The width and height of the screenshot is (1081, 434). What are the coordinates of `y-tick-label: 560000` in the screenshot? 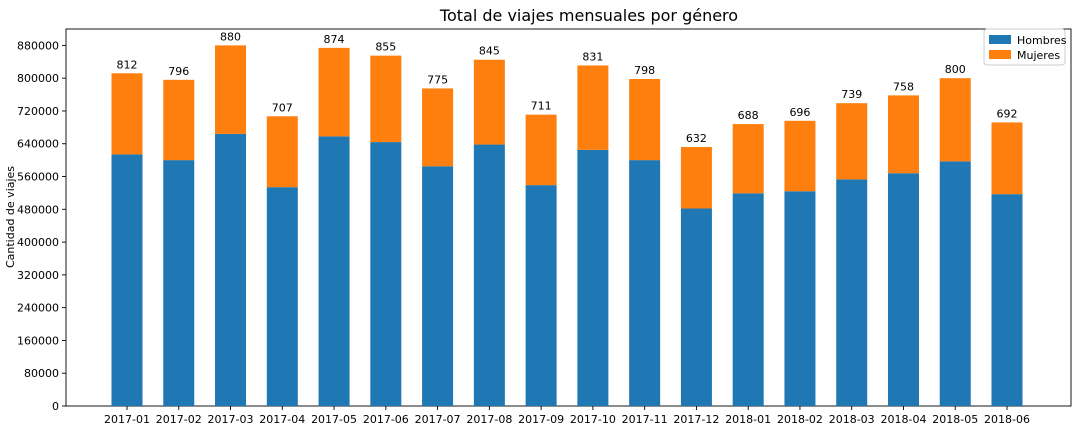 It's located at (38, 177).